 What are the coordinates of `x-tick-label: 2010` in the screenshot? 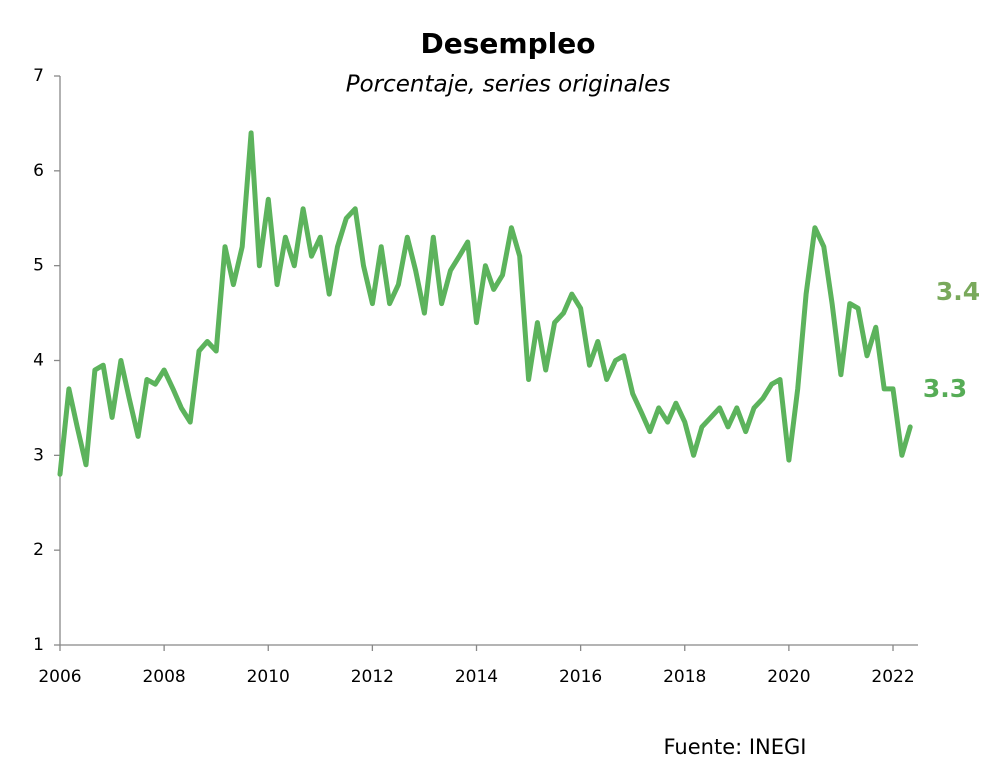 It's located at (268, 677).